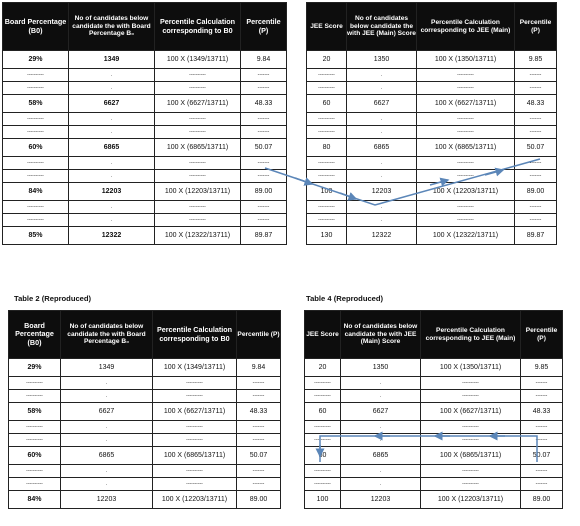 The image size is (580, 526). Describe the element at coordinates (326, 235) in the screenshot. I see `table-cell: 130` at that location.